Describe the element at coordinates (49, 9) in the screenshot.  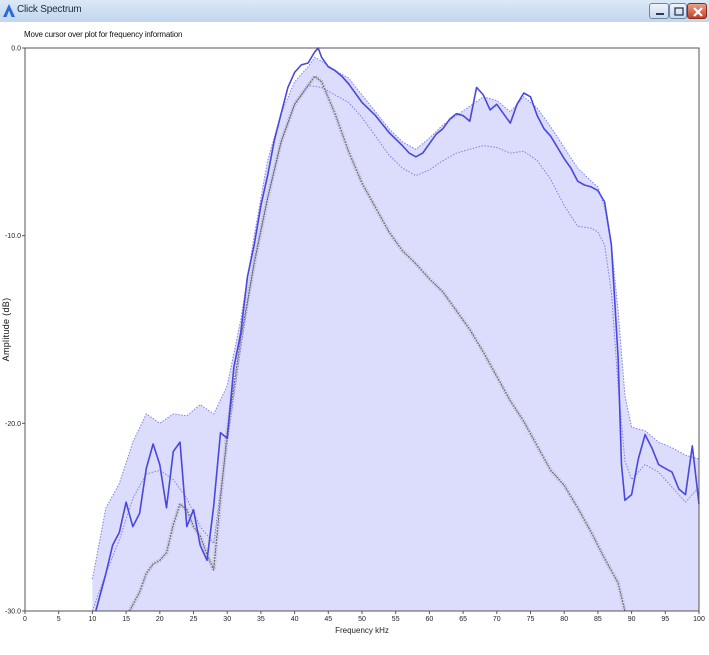
I see `window-title: Click Spectrum` at that location.